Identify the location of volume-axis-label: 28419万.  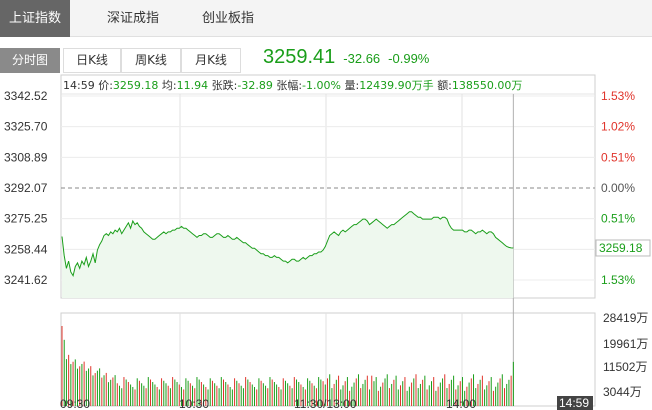
(625, 318).